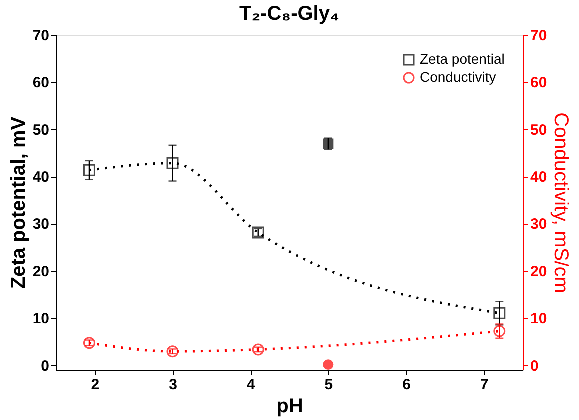 This screenshot has width=579, height=420. I want to click on x-tick-label: 2, so click(95, 385).